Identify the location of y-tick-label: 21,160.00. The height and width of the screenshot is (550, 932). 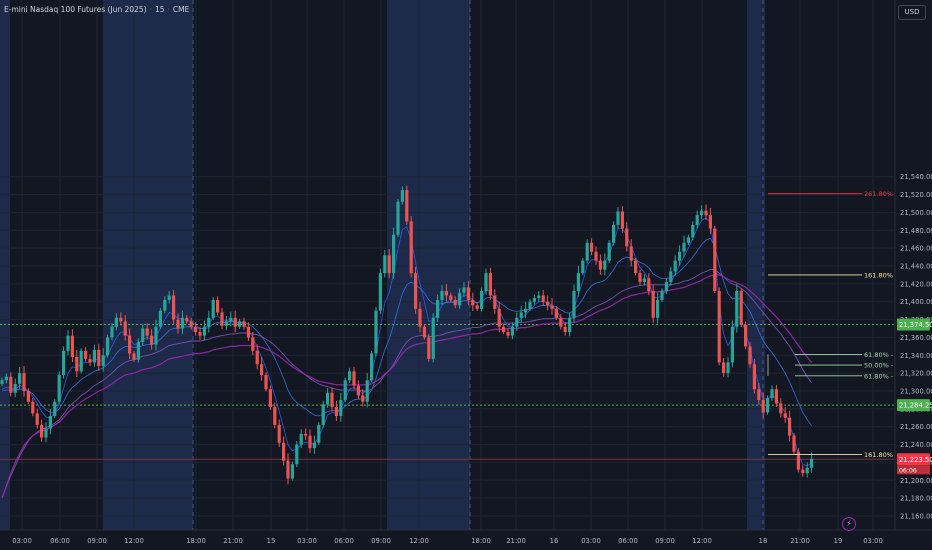
(916, 517).